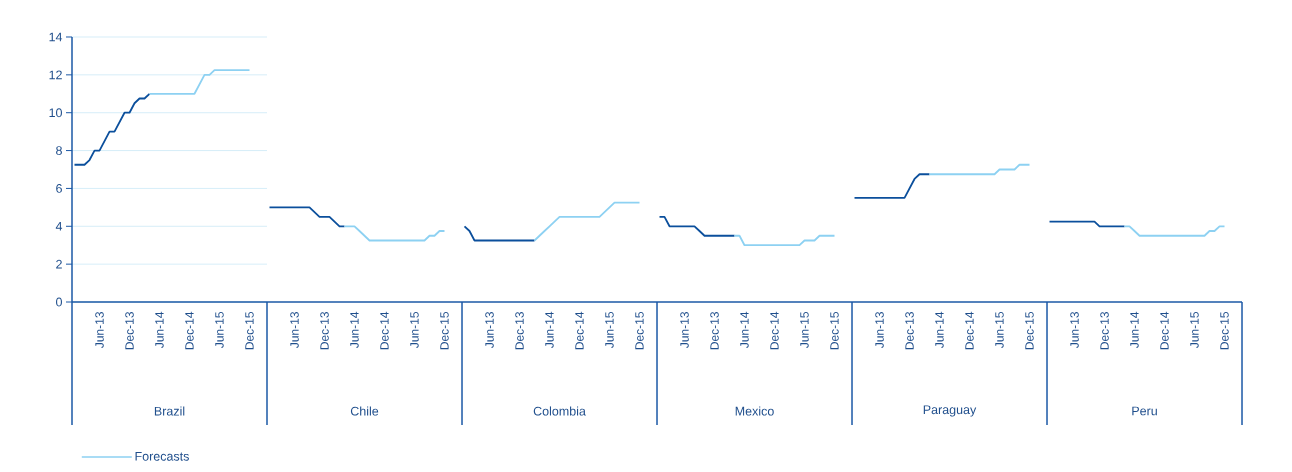 Image resolution: width=1292 pixels, height=472 pixels. Describe the element at coordinates (364, 411) in the screenshot. I see `x-axis-title: Chile` at that location.